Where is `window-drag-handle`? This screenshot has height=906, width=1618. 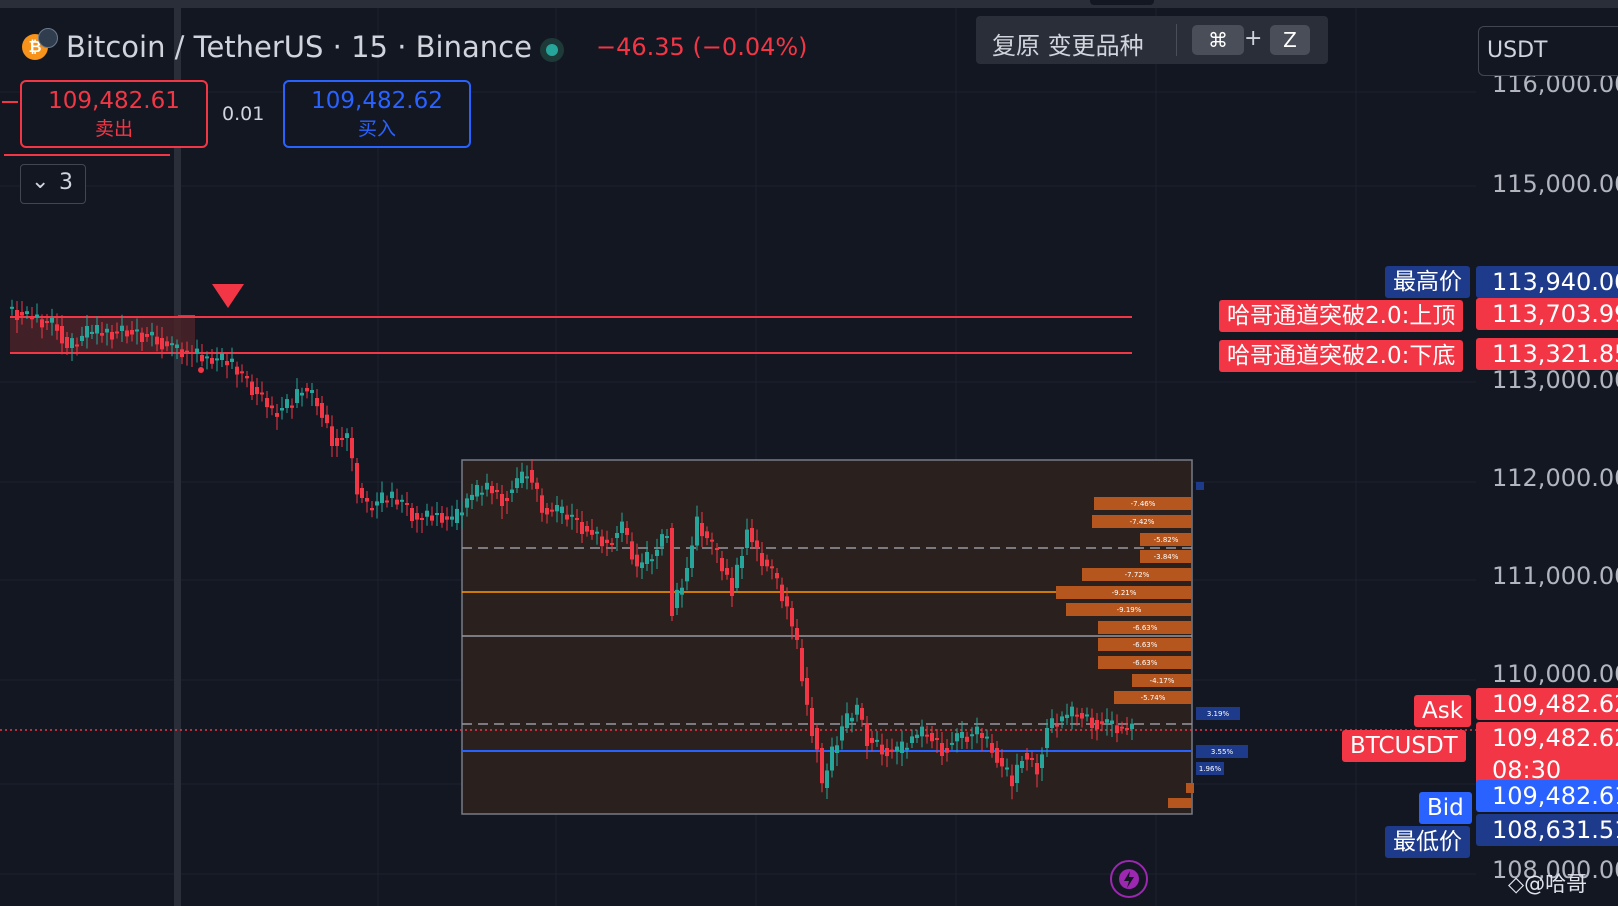
window-drag-handle is located at coordinates (1122, 2).